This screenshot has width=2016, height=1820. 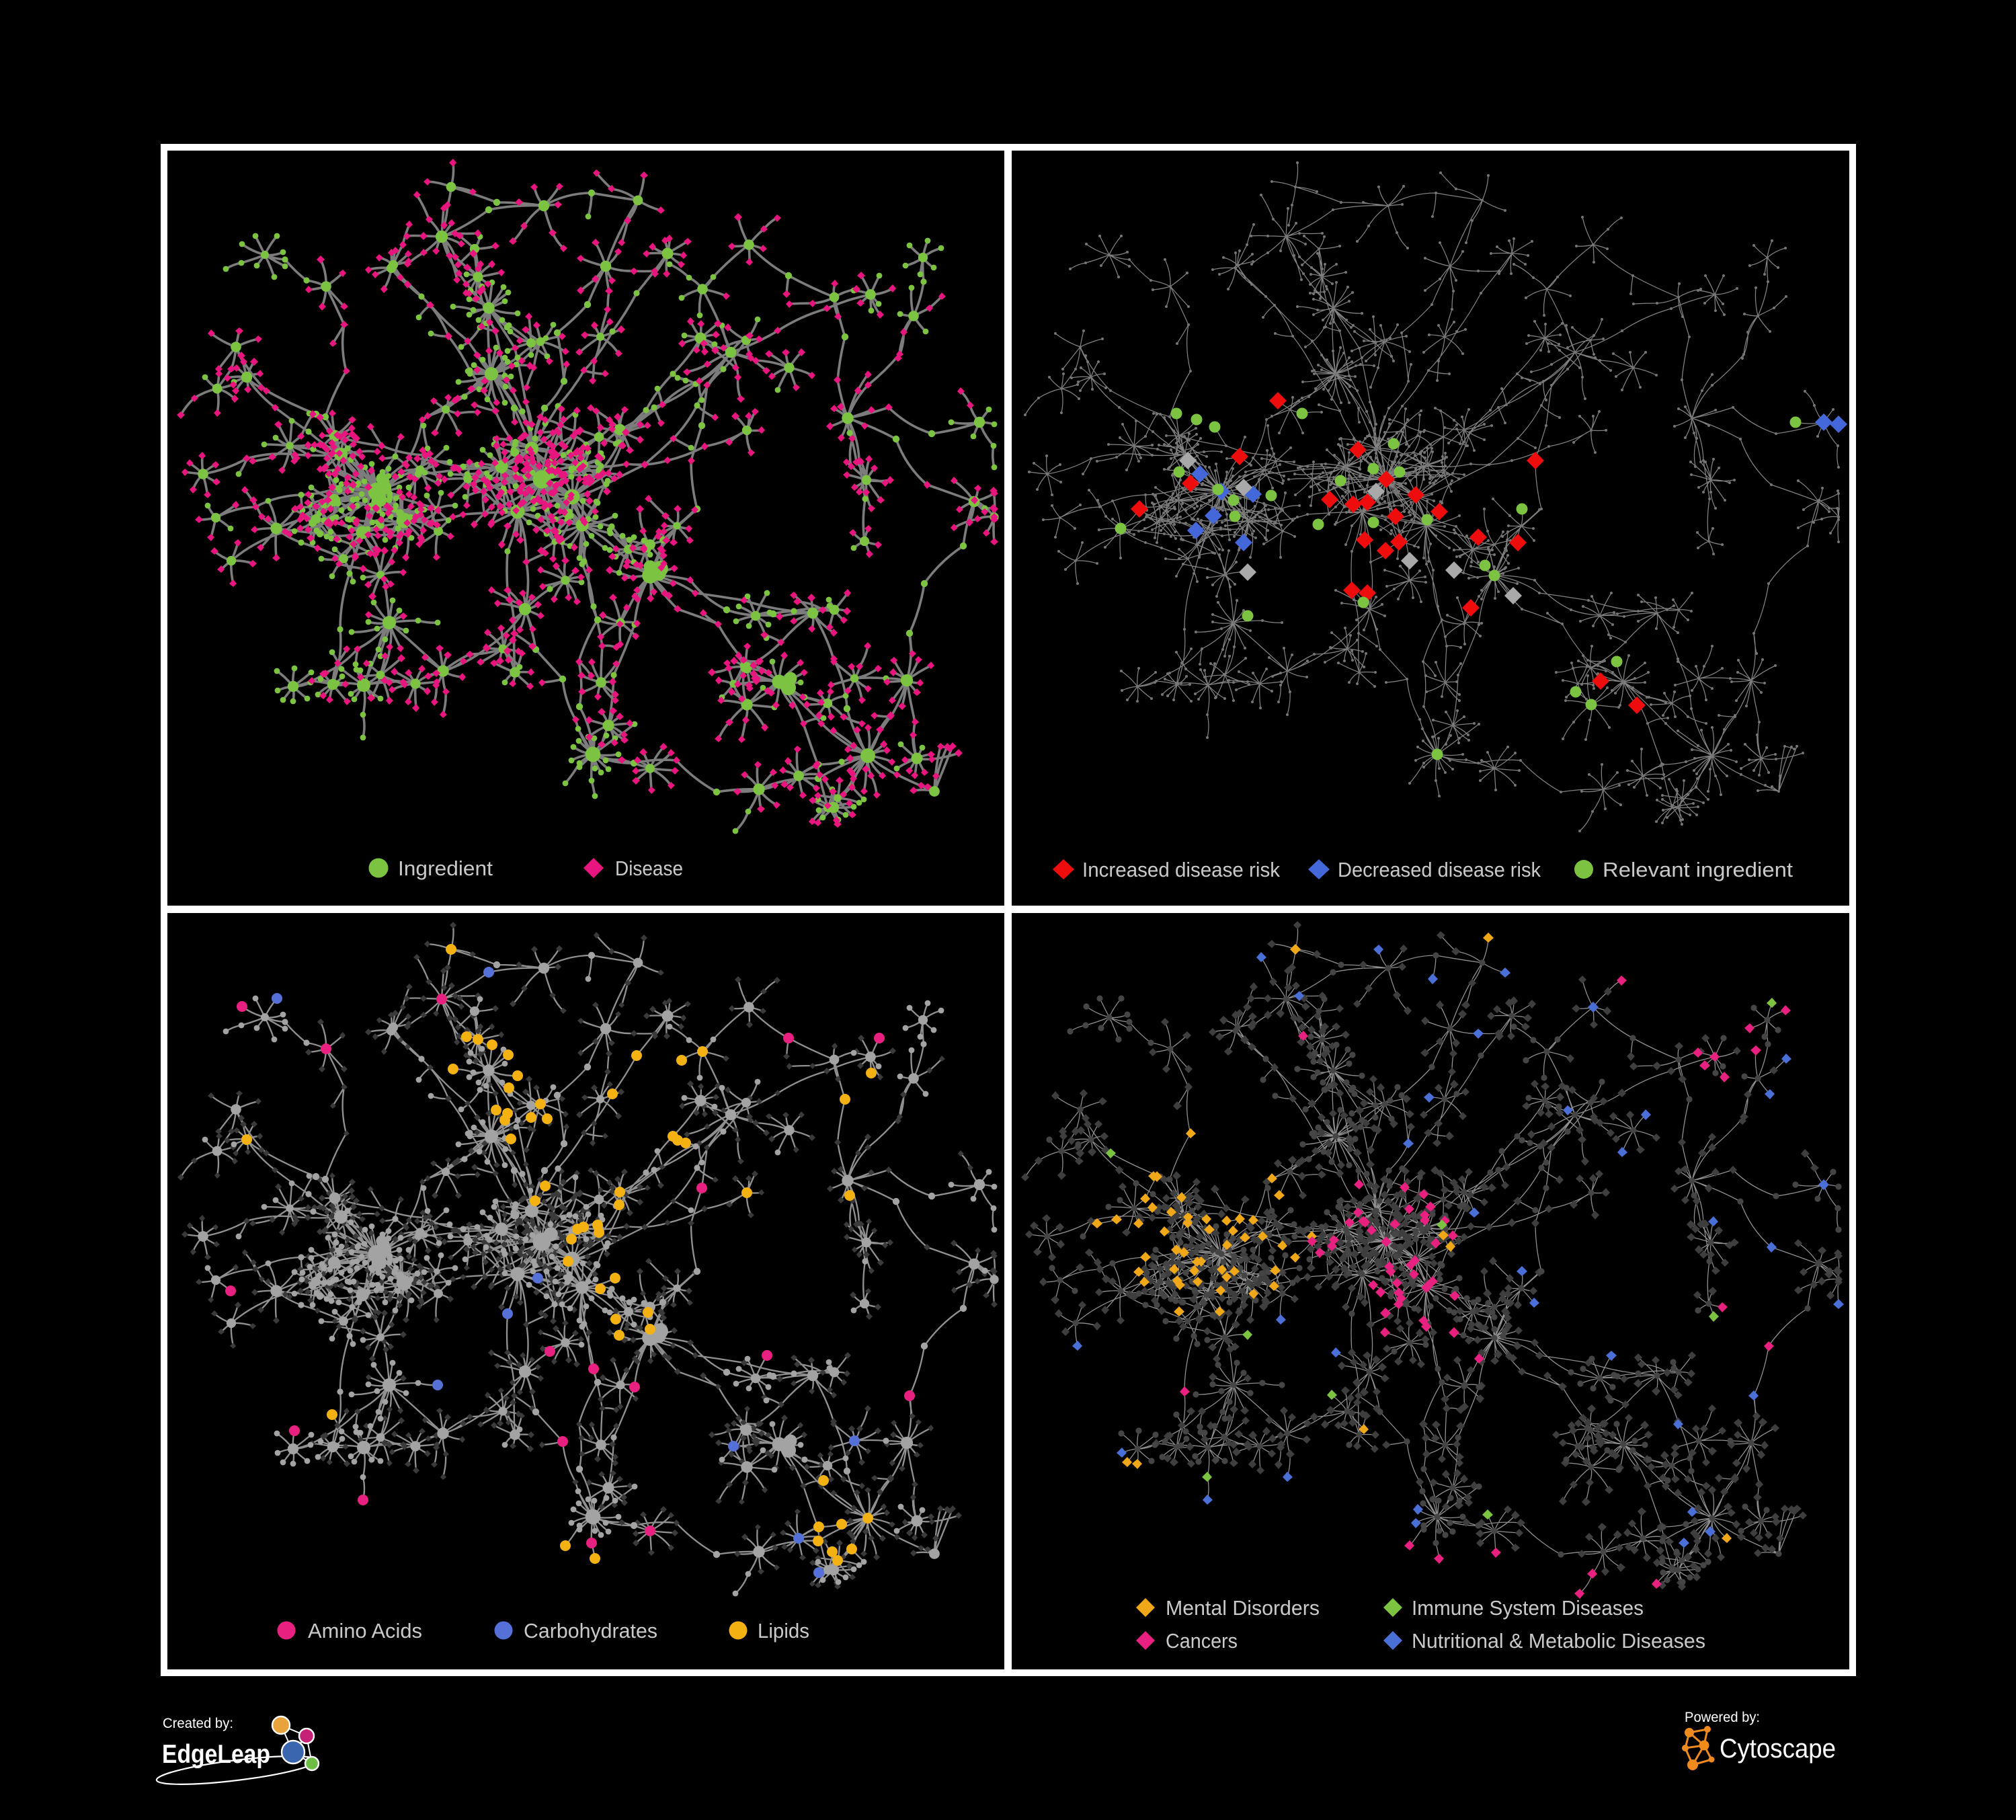 I want to click on svg-text: Decreased disease risk, so click(x=1439, y=869).